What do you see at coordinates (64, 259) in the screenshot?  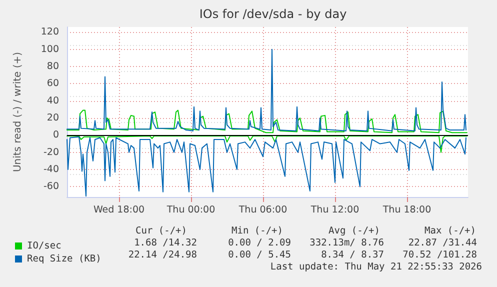 I see `legend-label: Req Size (KB)` at bounding box center [64, 259].